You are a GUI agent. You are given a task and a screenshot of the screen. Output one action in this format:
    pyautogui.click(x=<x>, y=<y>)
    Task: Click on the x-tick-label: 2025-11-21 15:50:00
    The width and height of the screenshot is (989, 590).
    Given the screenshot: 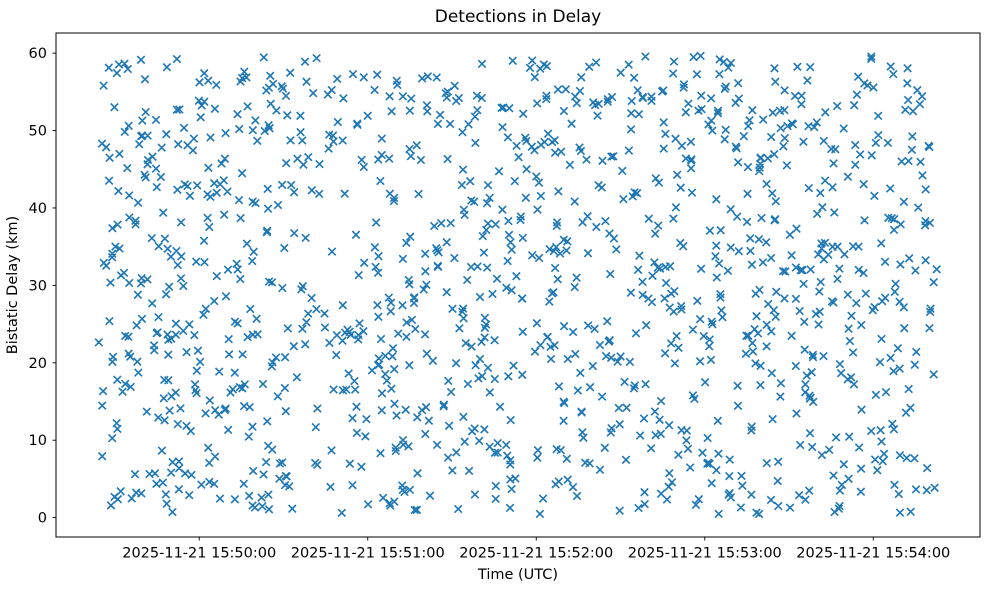 What is the action you would take?
    pyautogui.click(x=199, y=554)
    